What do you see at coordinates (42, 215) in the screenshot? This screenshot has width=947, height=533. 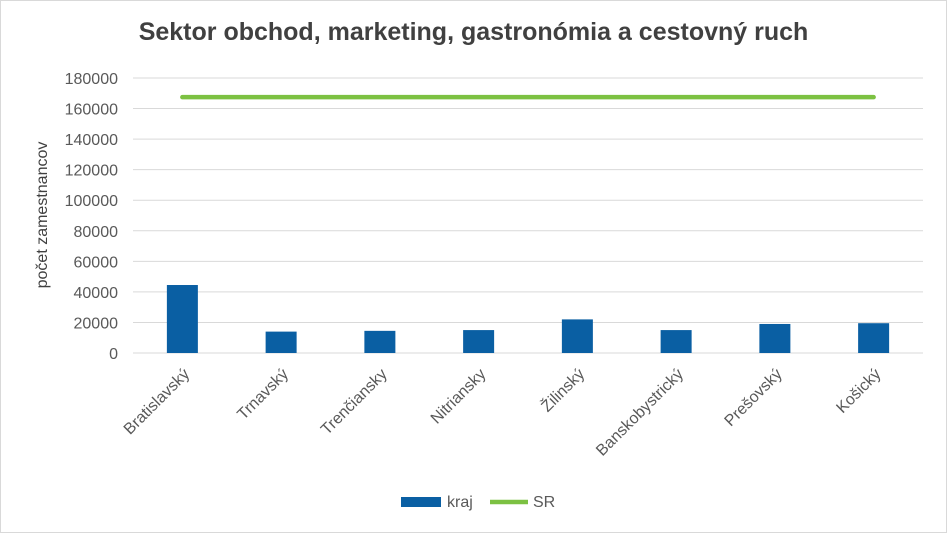 I see `y-axis-label: počet zamestnancov` at bounding box center [42, 215].